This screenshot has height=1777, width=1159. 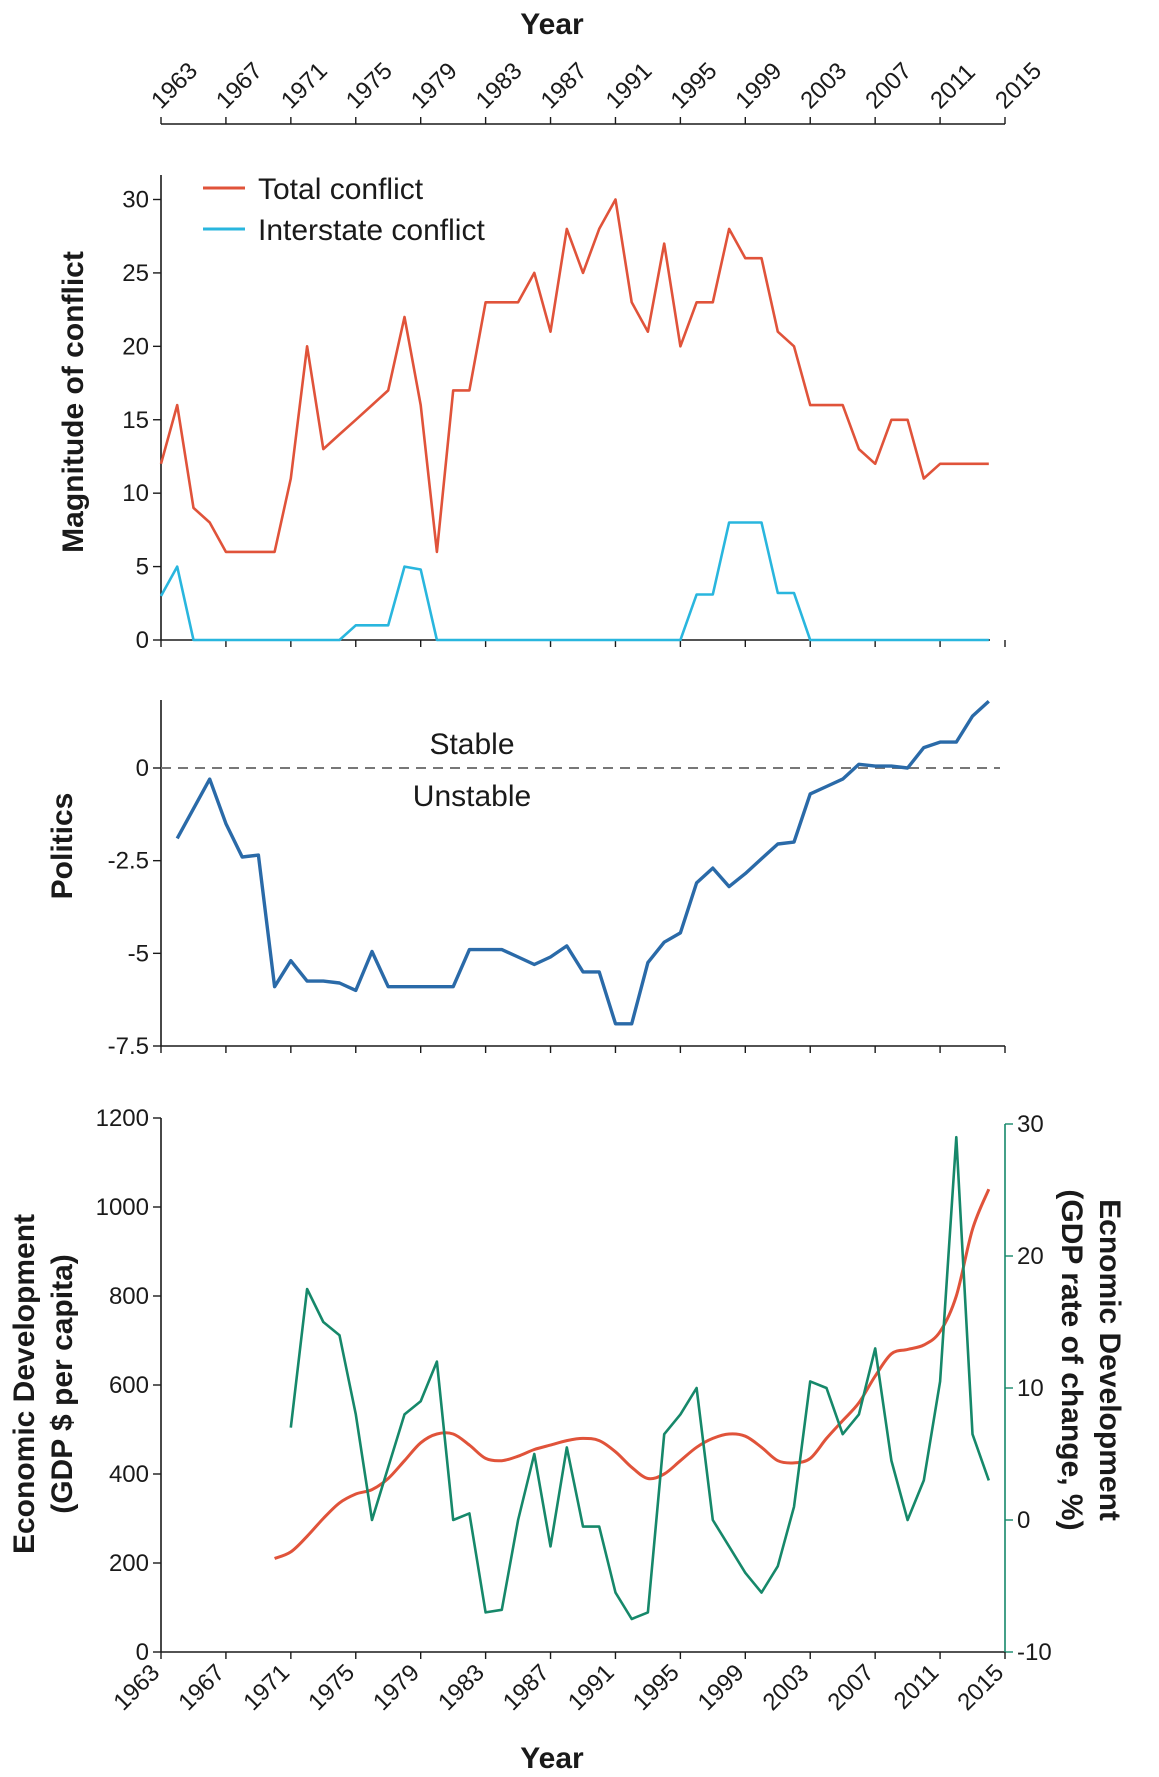 What do you see at coordinates (135, 420) in the screenshot?
I see `y-tick-label-15: 15` at bounding box center [135, 420].